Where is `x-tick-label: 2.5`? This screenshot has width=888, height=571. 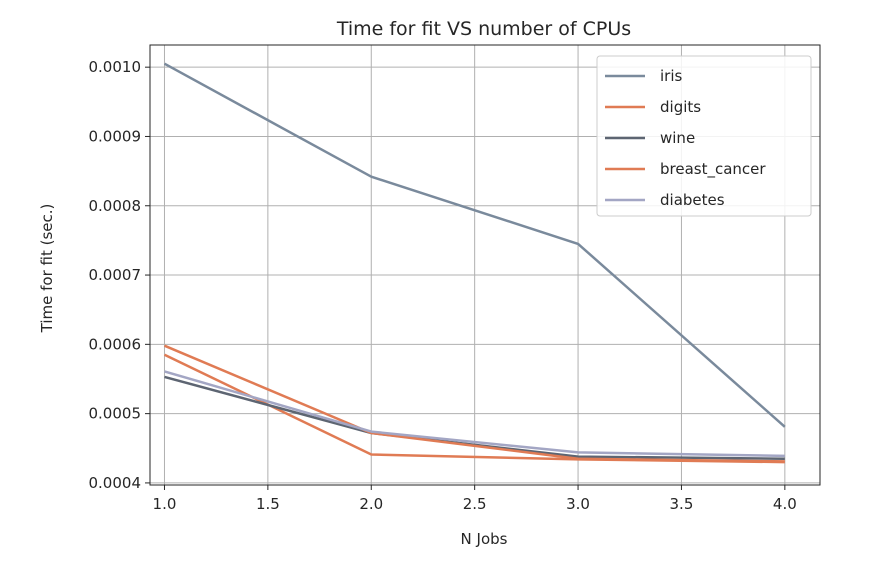
x-tick-label: 2.5 is located at coordinates (475, 504).